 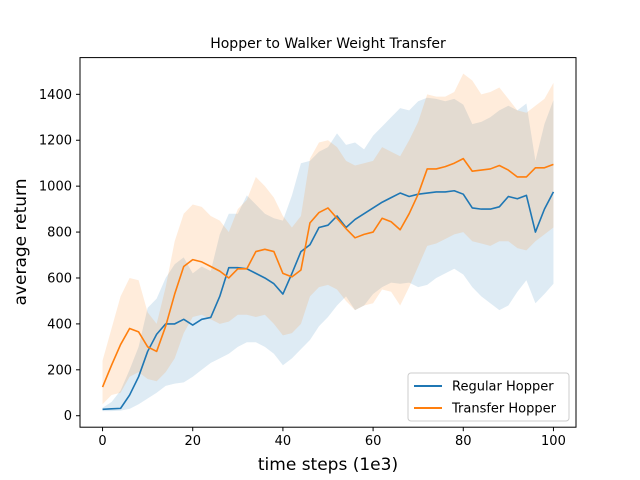 What do you see at coordinates (373, 441) in the screenshot?
I see `x-tick-label: 60` at bounding box center [373, 441].